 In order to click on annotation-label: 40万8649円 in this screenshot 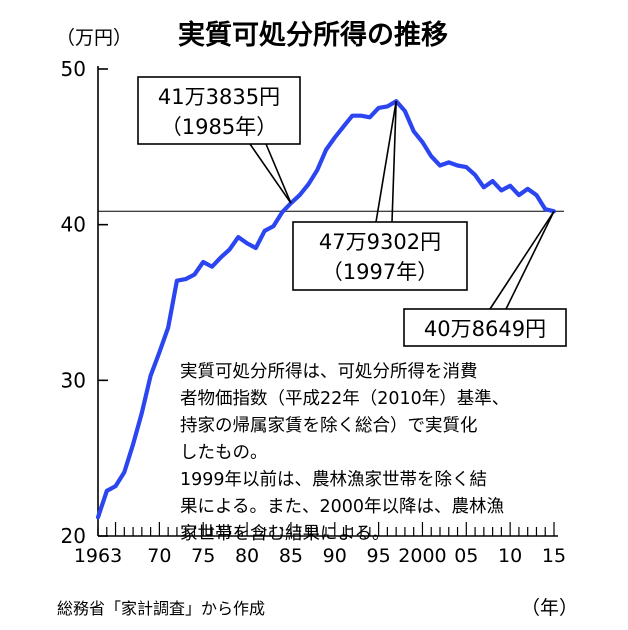, I will do `click(485, 329)`.